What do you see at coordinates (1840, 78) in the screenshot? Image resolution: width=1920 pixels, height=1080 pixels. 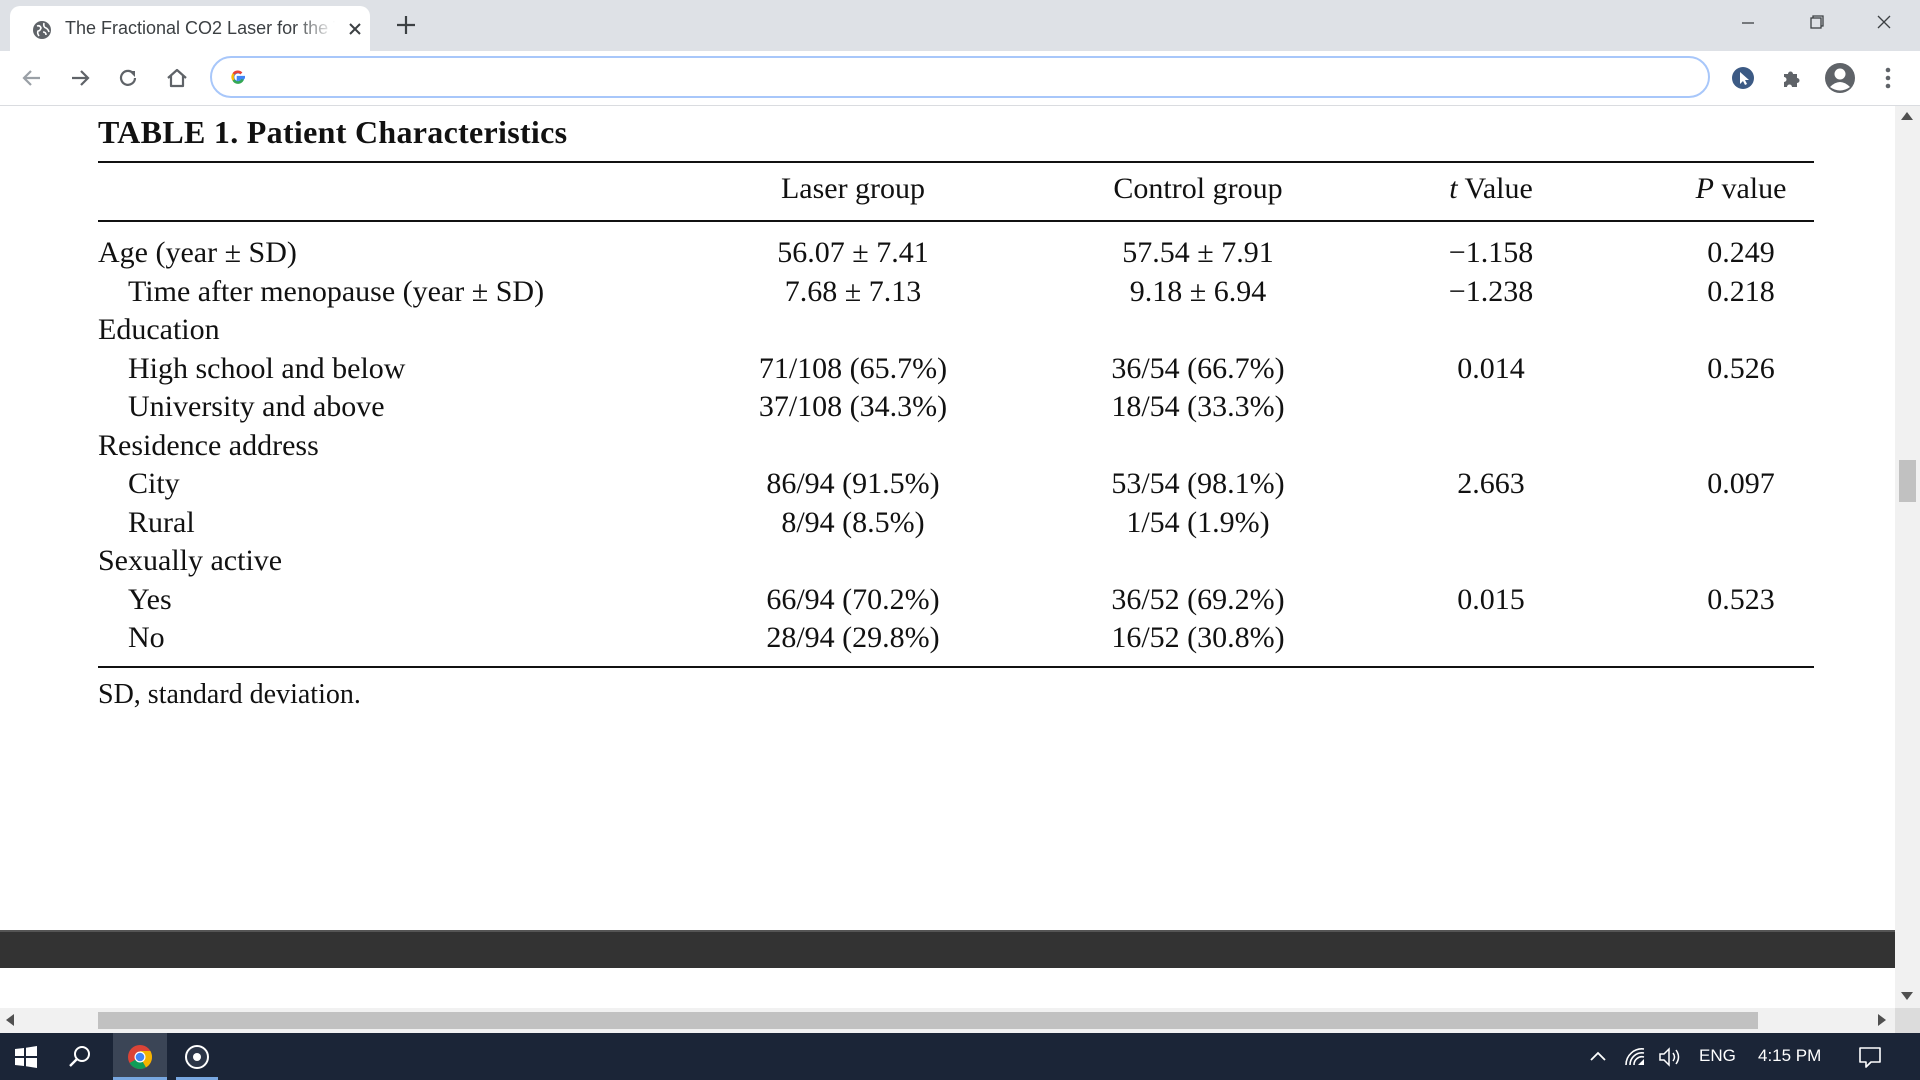 I see `profile-icon` at bounding box center [1840, 78].